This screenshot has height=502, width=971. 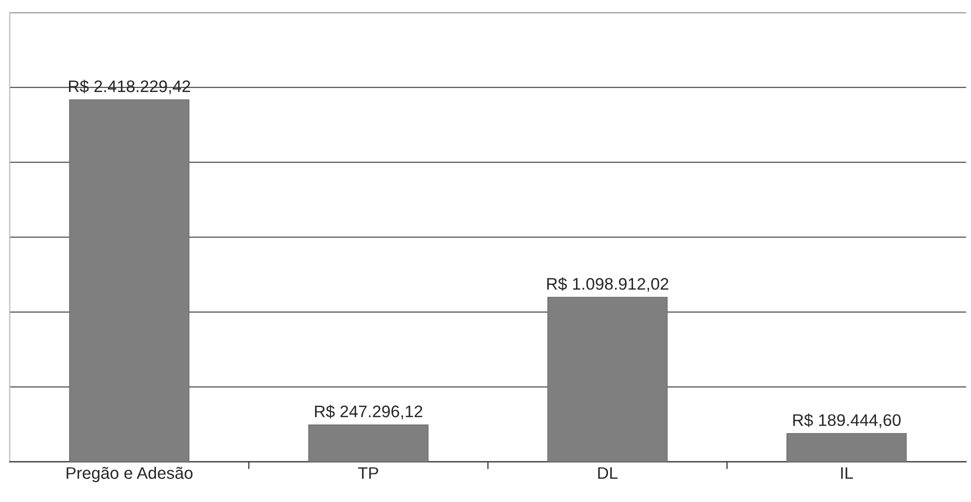 I want to click on x-tick-label: DL, so click(x=608, y=473).